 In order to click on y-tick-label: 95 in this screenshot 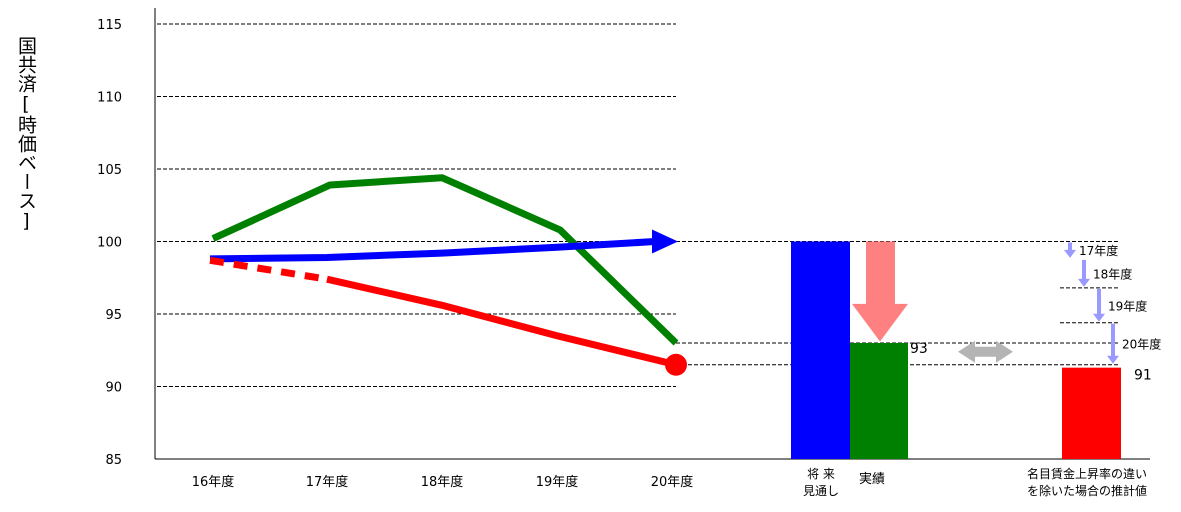, I will do `click(113, 315)`.